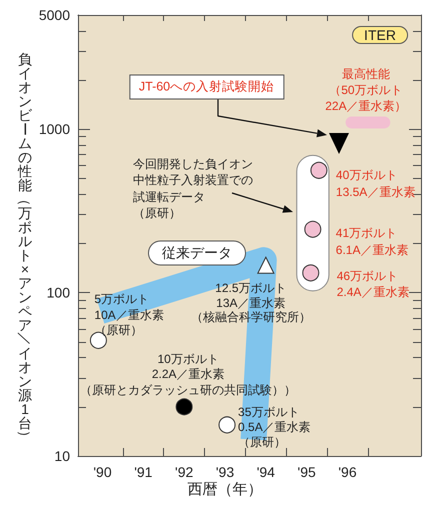 This screenshot has width=439, height=510. What do you see at coordinates (366, 90) in the screenshot?
I see `annotation: 最高性能（50万ボルト22A／重水素）` at bounding box center [366, 90].